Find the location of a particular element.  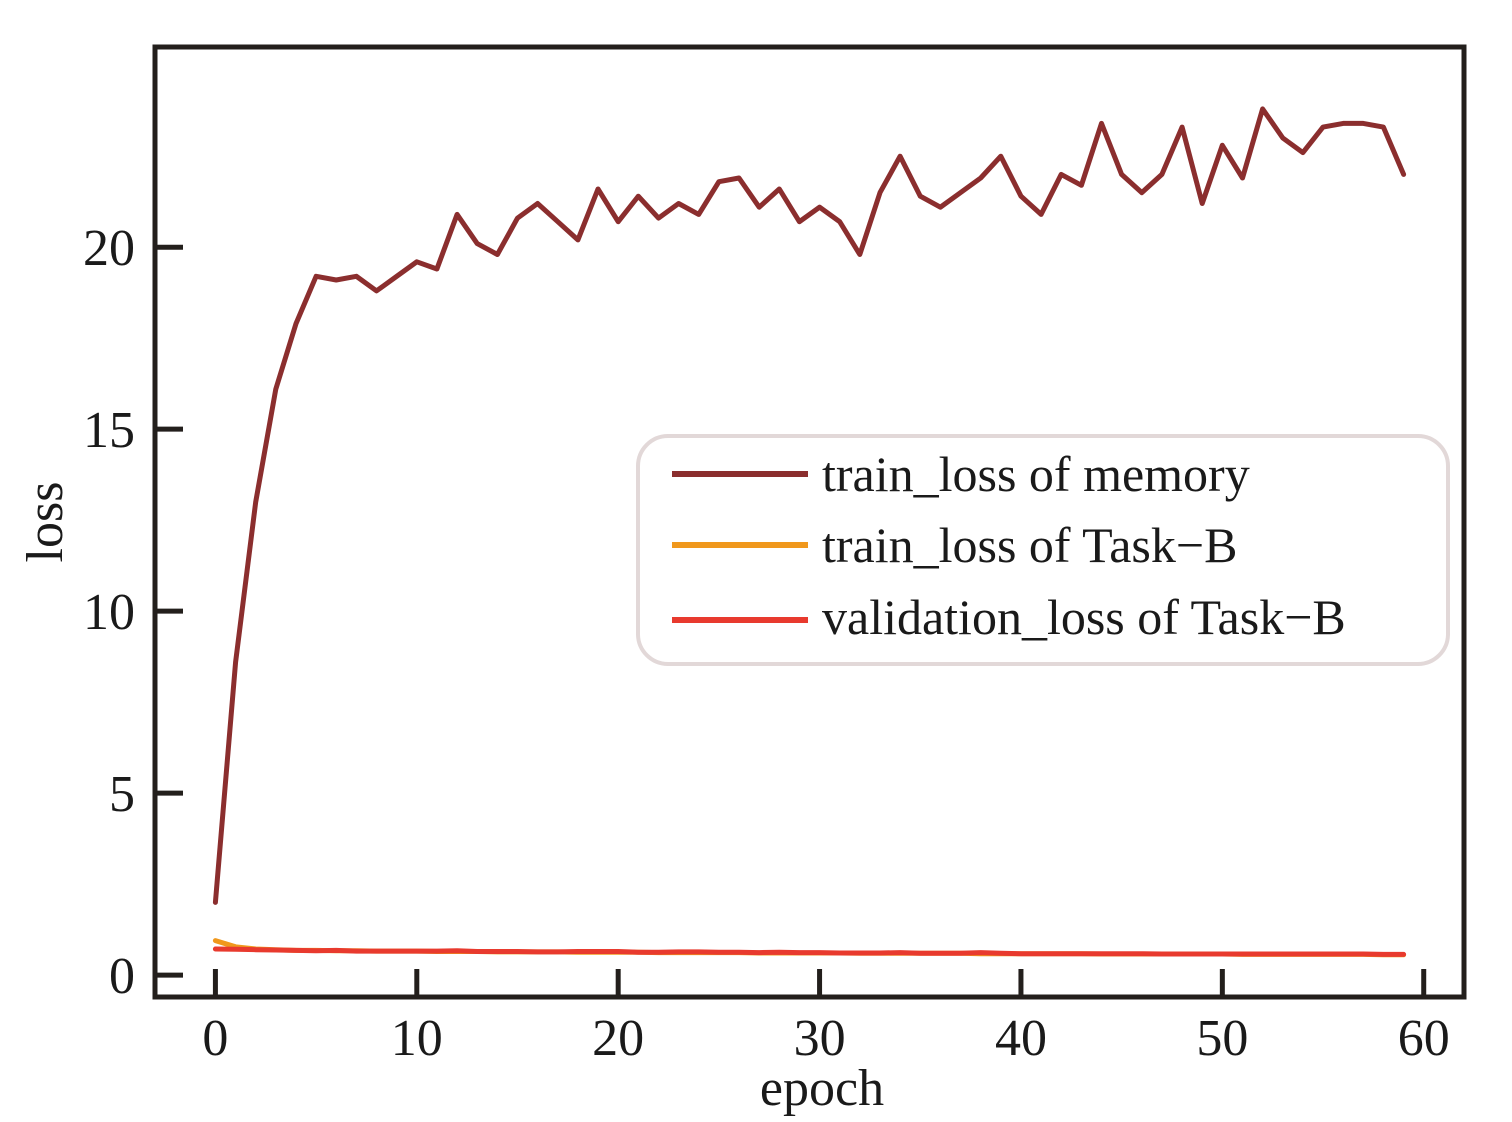

x-tick-label: 0 is located at coordinates (215, 1038).